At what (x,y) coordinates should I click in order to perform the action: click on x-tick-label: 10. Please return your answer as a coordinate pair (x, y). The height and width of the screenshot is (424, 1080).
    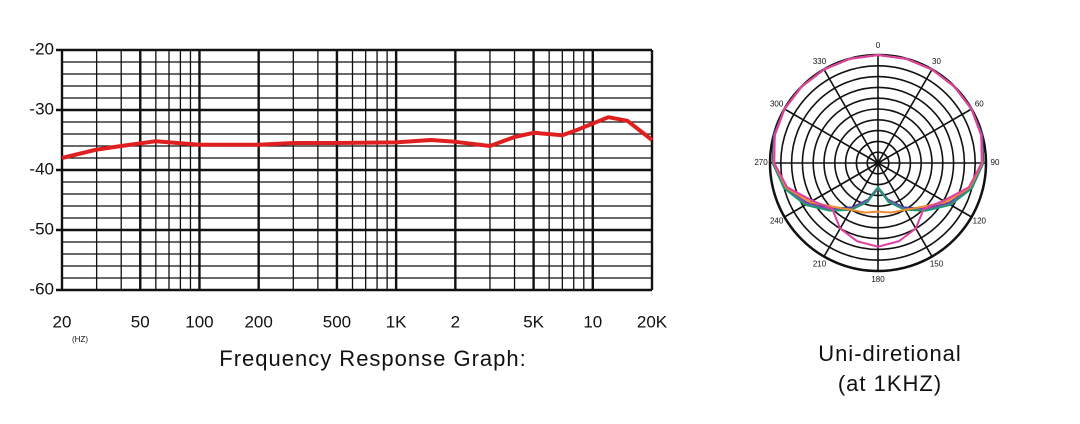
    Looking at the image, I should click on (592, 321).